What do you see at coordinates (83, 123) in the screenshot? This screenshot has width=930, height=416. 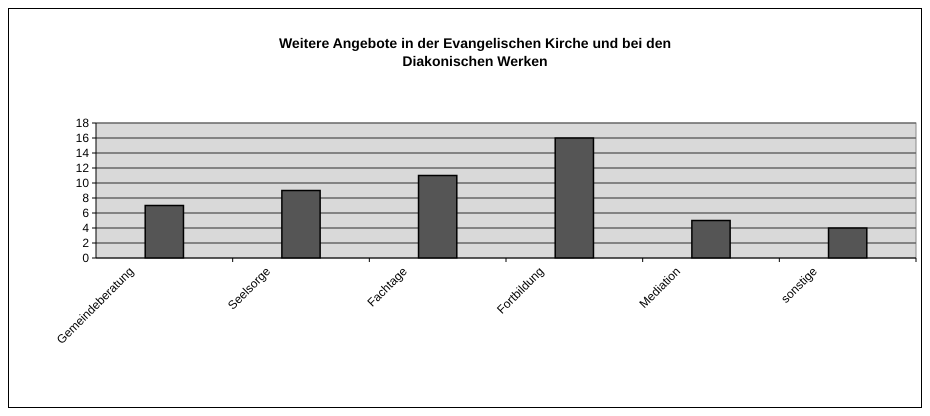 I see `y-tick-label: 18` at bounding box center [83, 123].